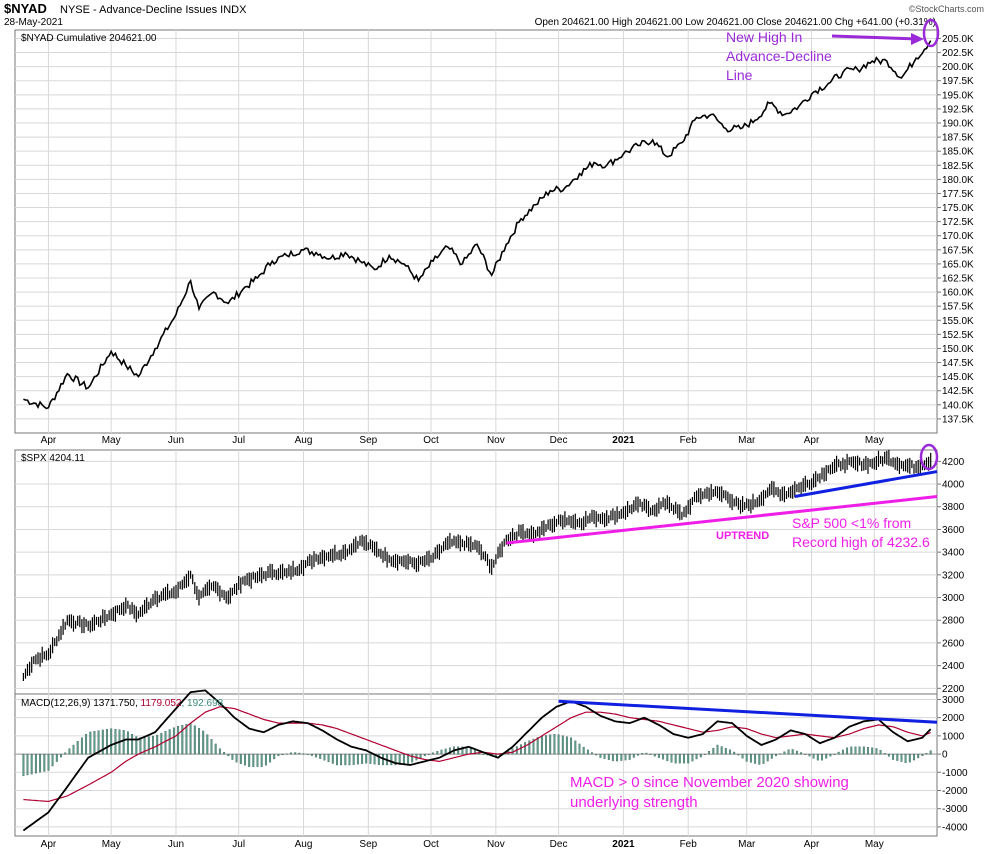 This screenshot has height=854, width=990. I want to click on y-tick-label: 0, so click(945, 755).